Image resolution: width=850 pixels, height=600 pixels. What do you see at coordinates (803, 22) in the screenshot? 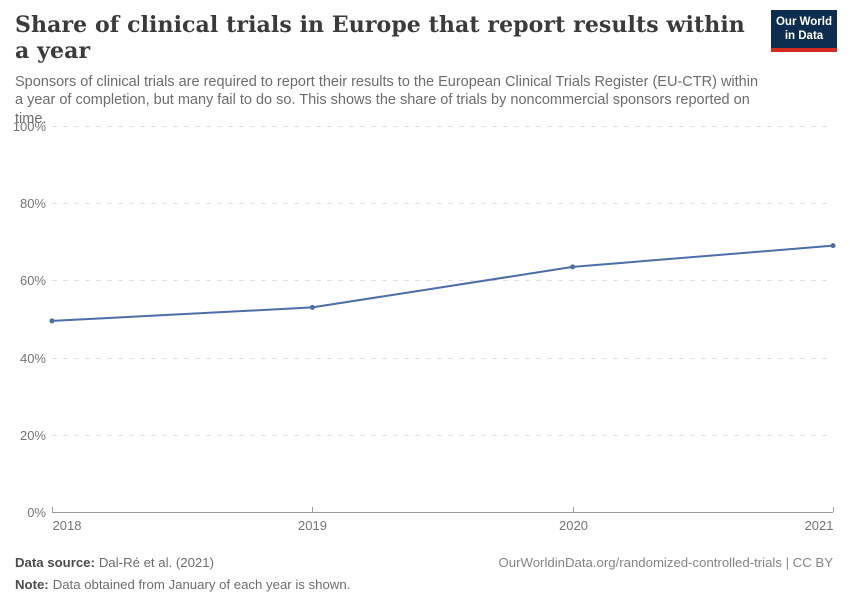
I see `owid-logo-text-line1: Our World` at bounding box center [803, 22].